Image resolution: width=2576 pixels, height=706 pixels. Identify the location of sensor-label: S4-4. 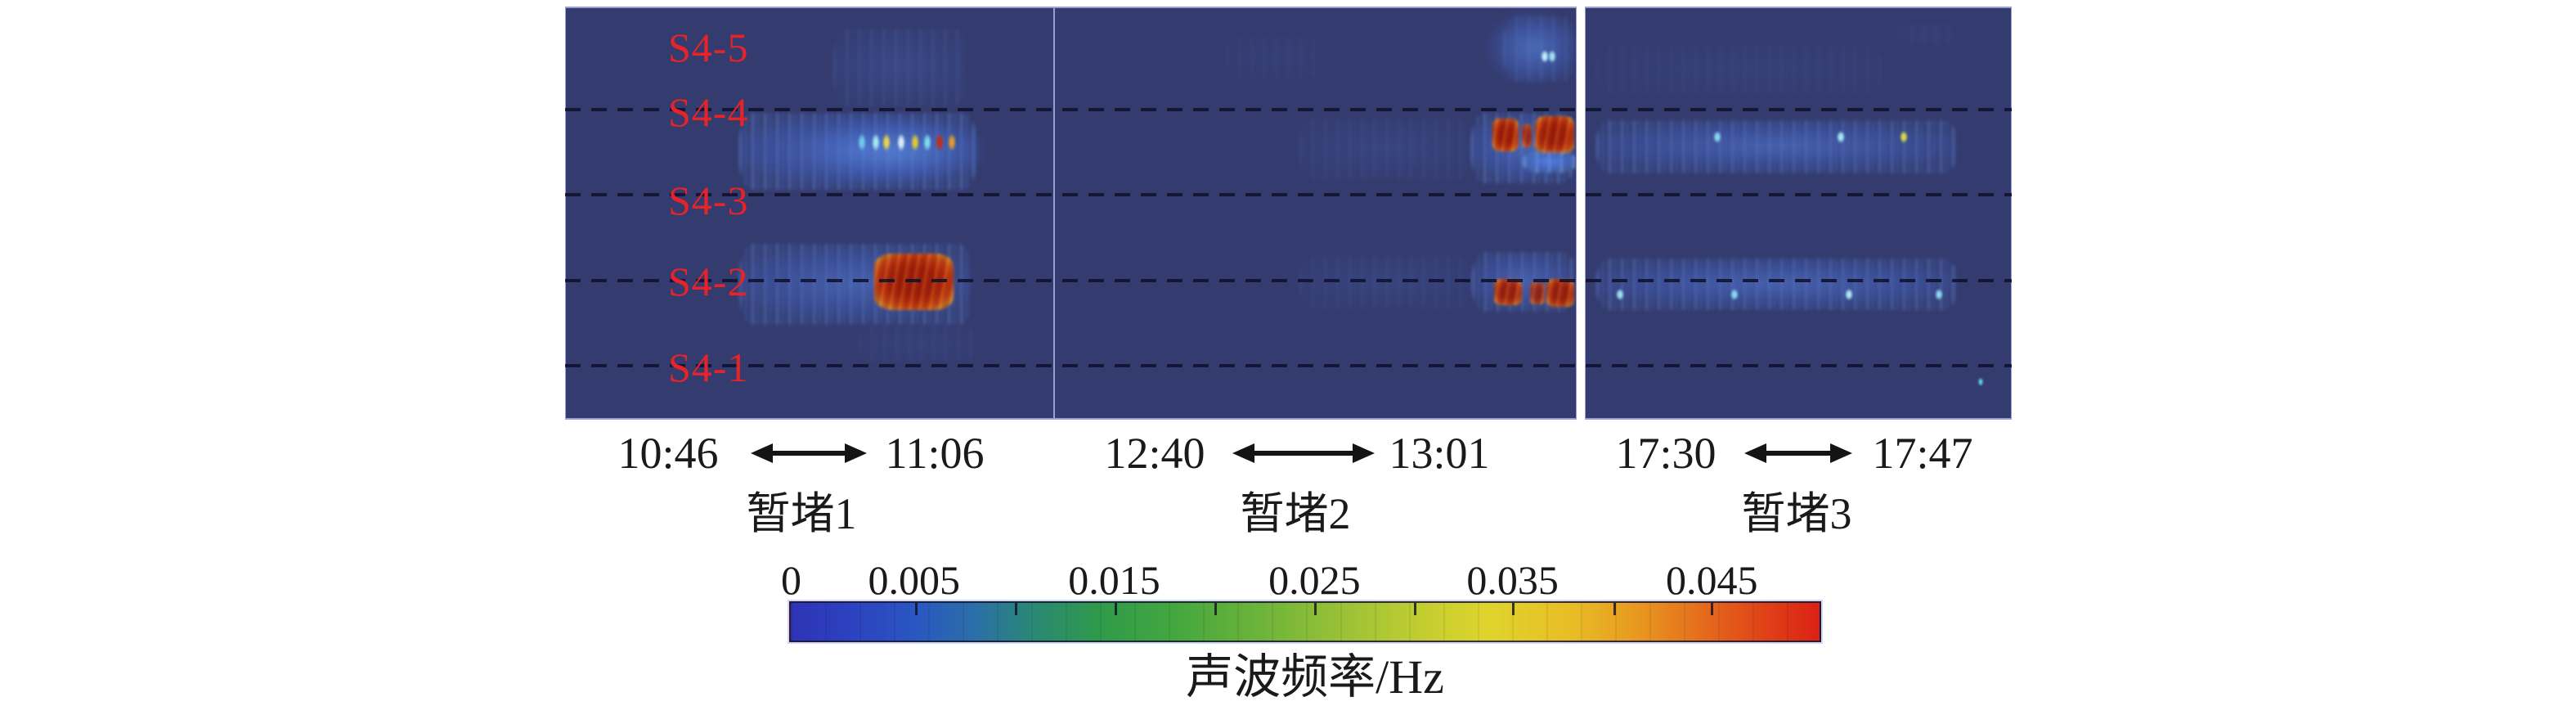
(708, 111).